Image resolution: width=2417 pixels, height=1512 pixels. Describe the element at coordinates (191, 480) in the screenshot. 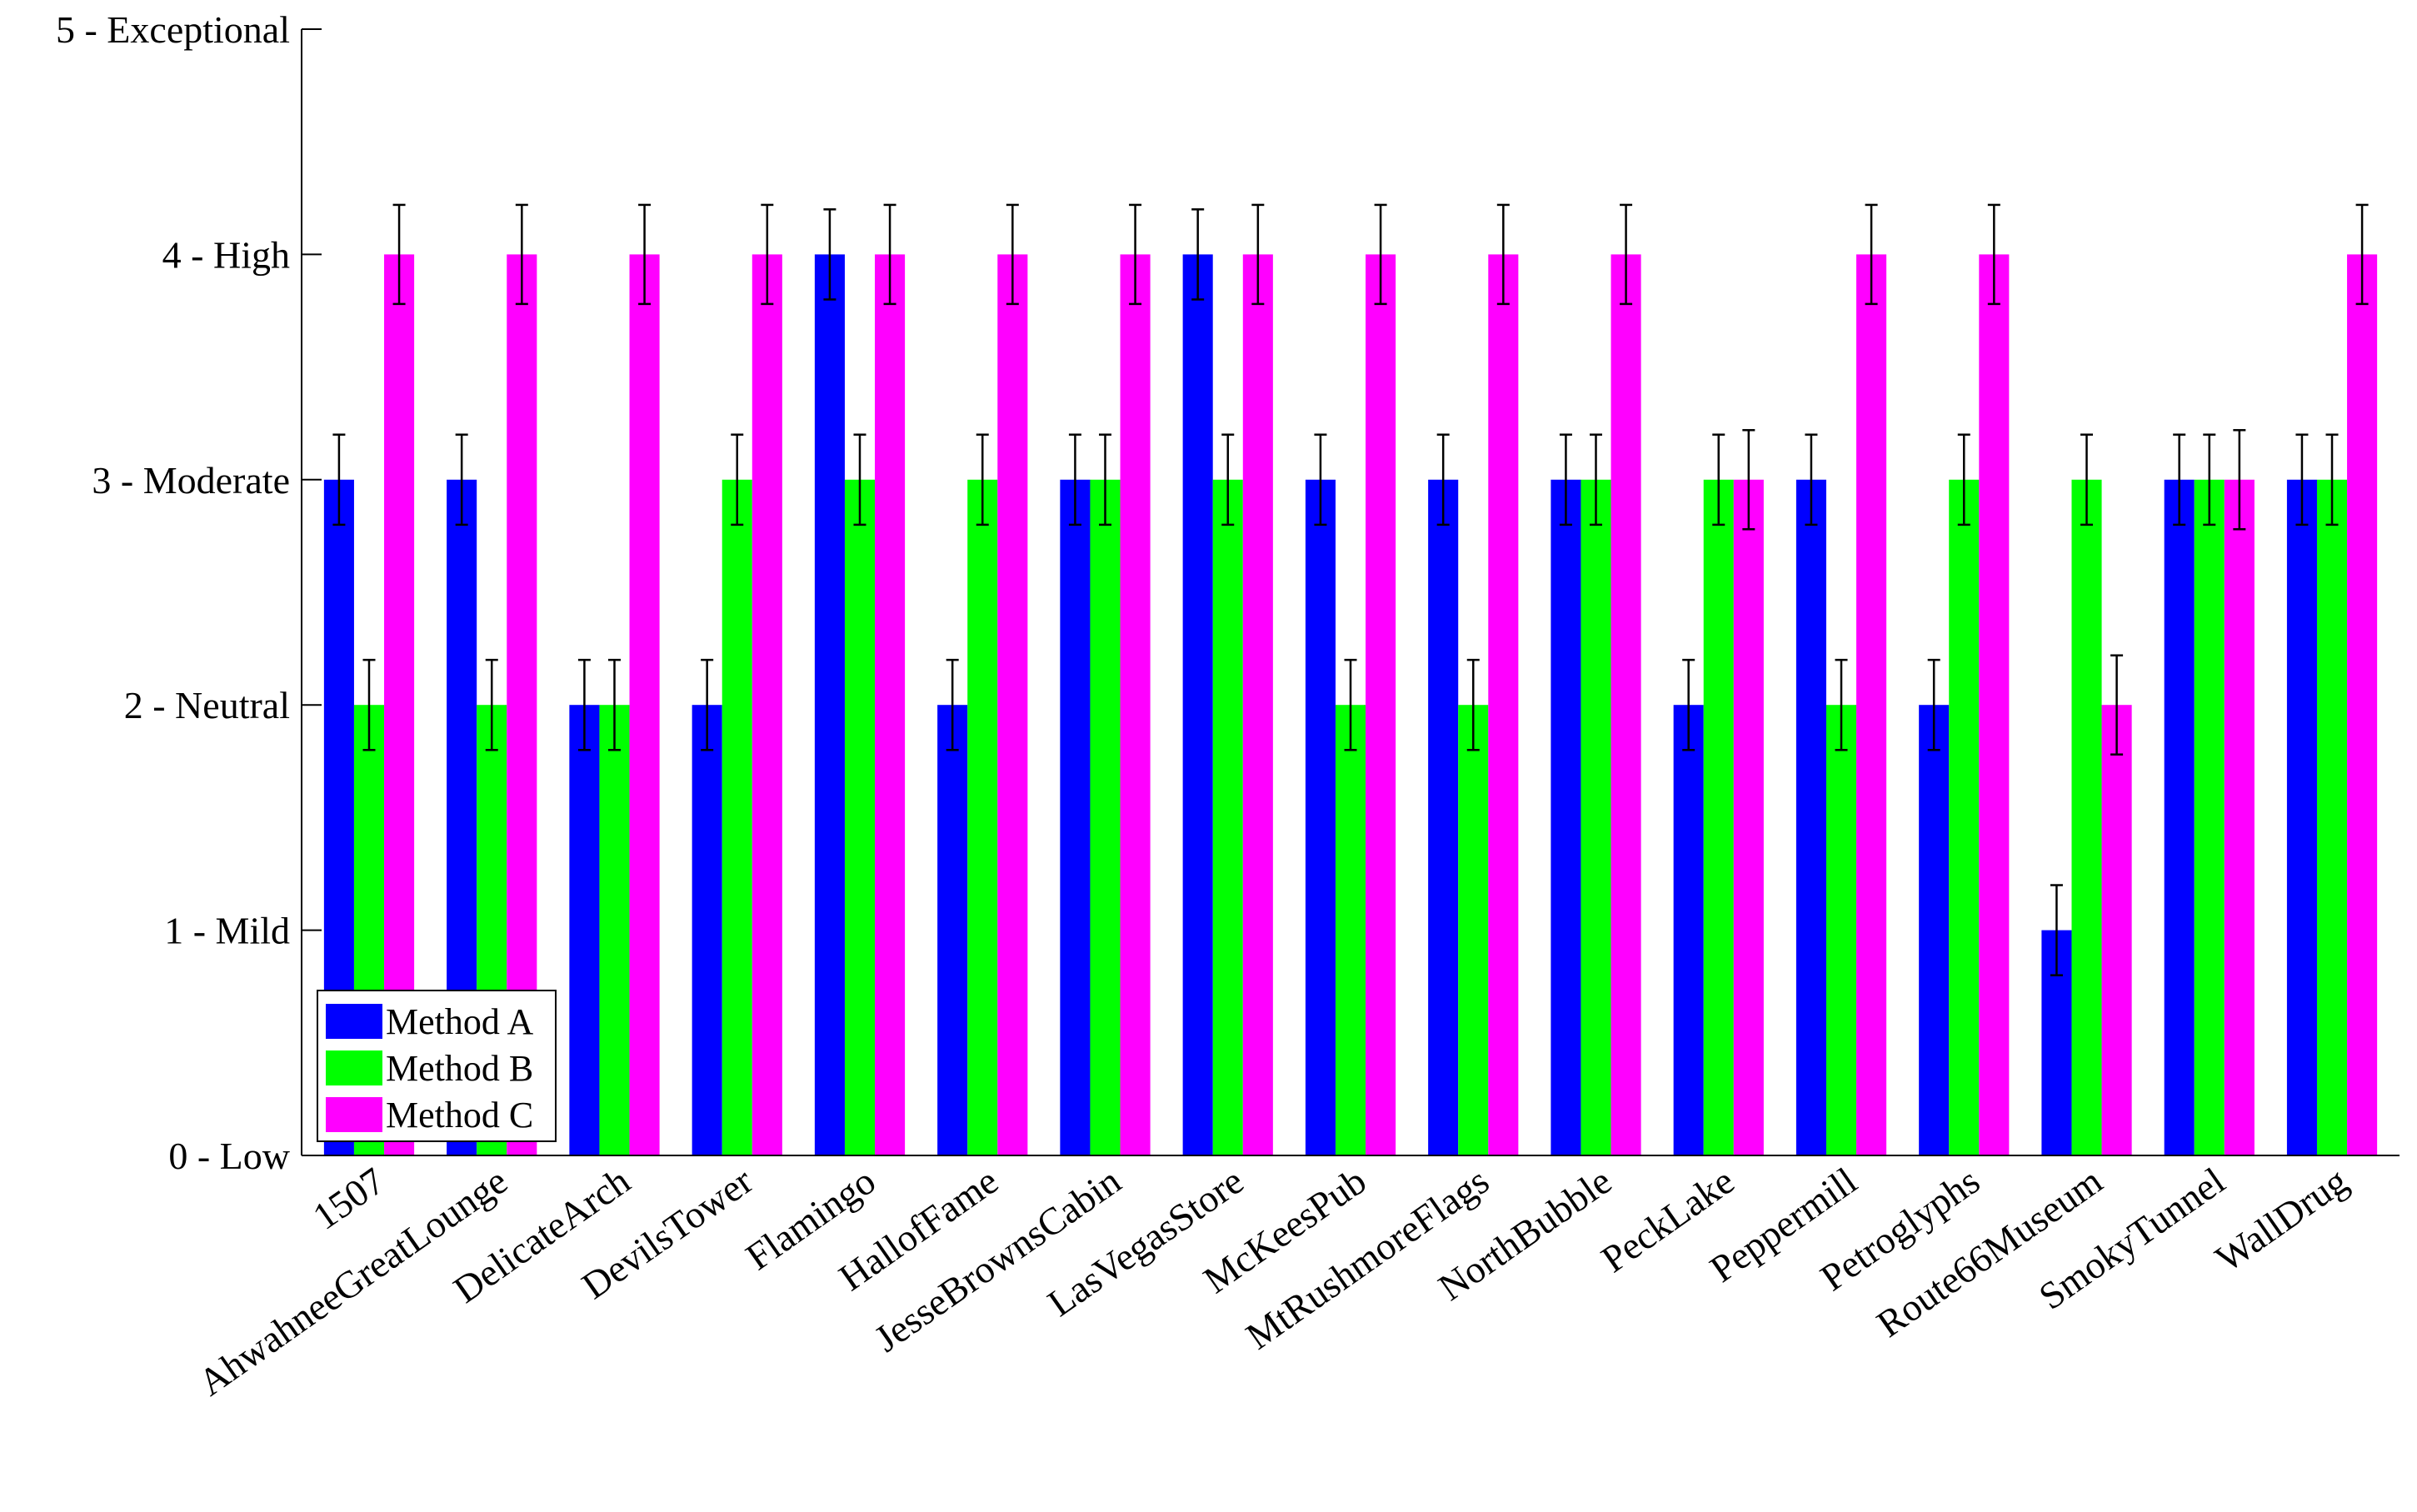

I see `y-tick-label: 3 - Moderate` at that location.